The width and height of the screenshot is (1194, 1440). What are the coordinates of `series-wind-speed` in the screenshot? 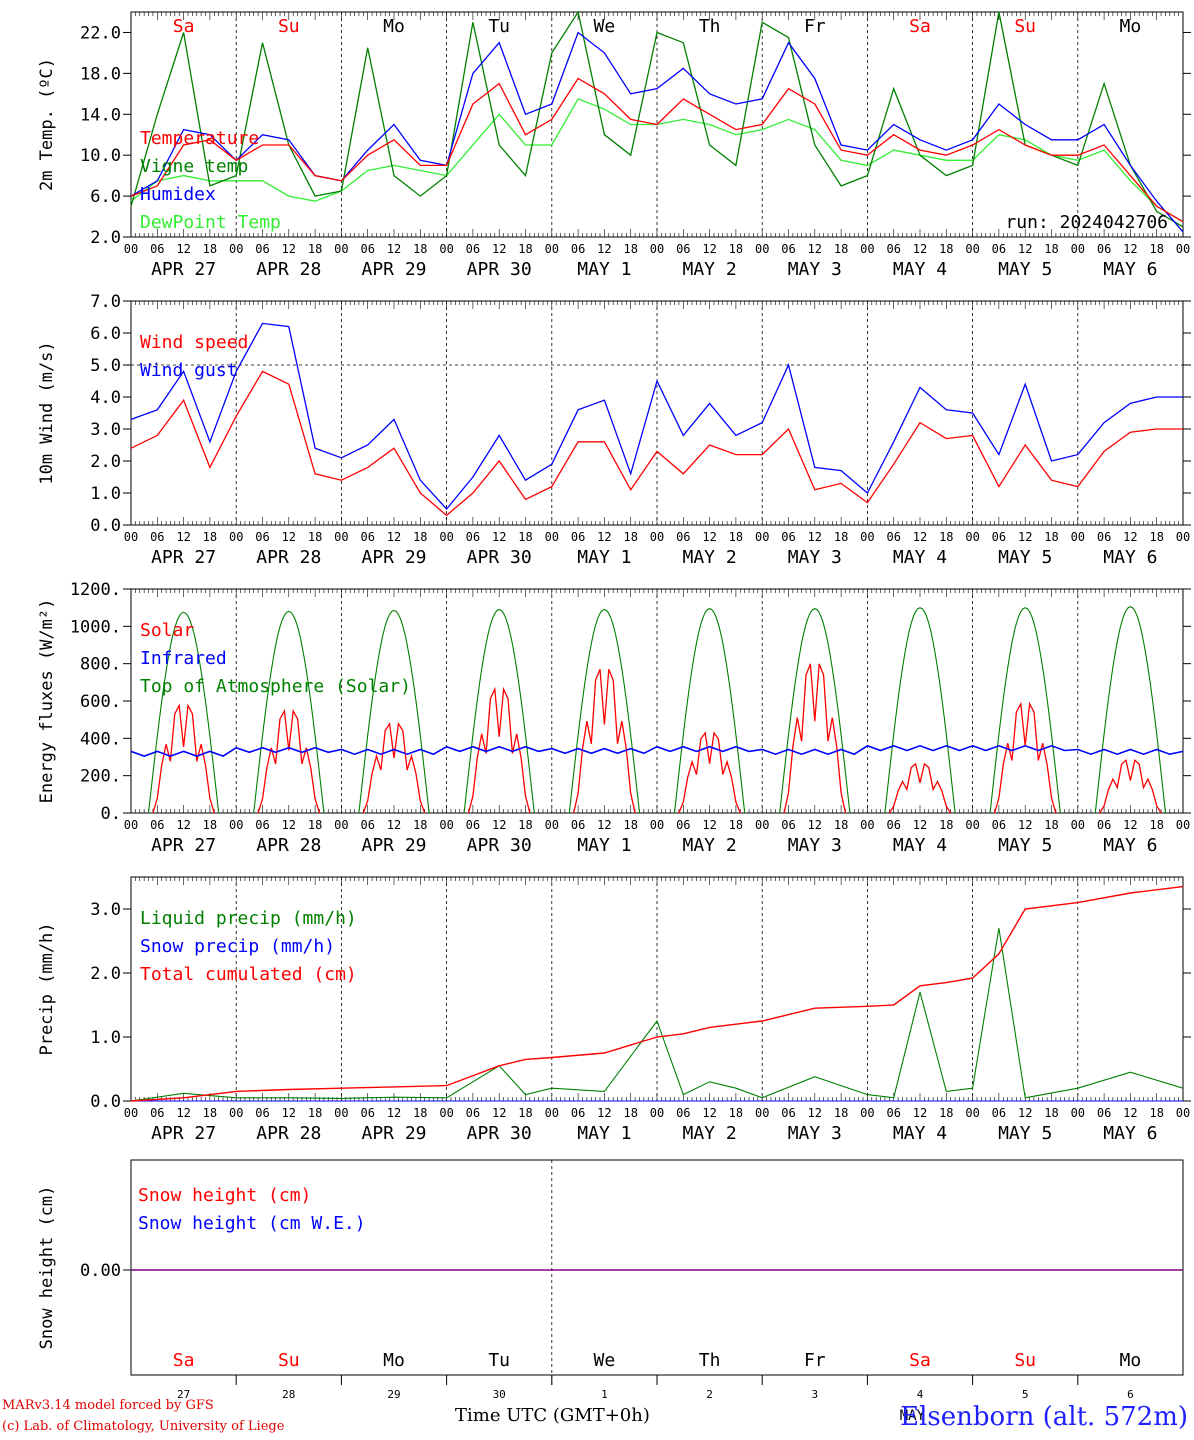 It's located at (656, 443).